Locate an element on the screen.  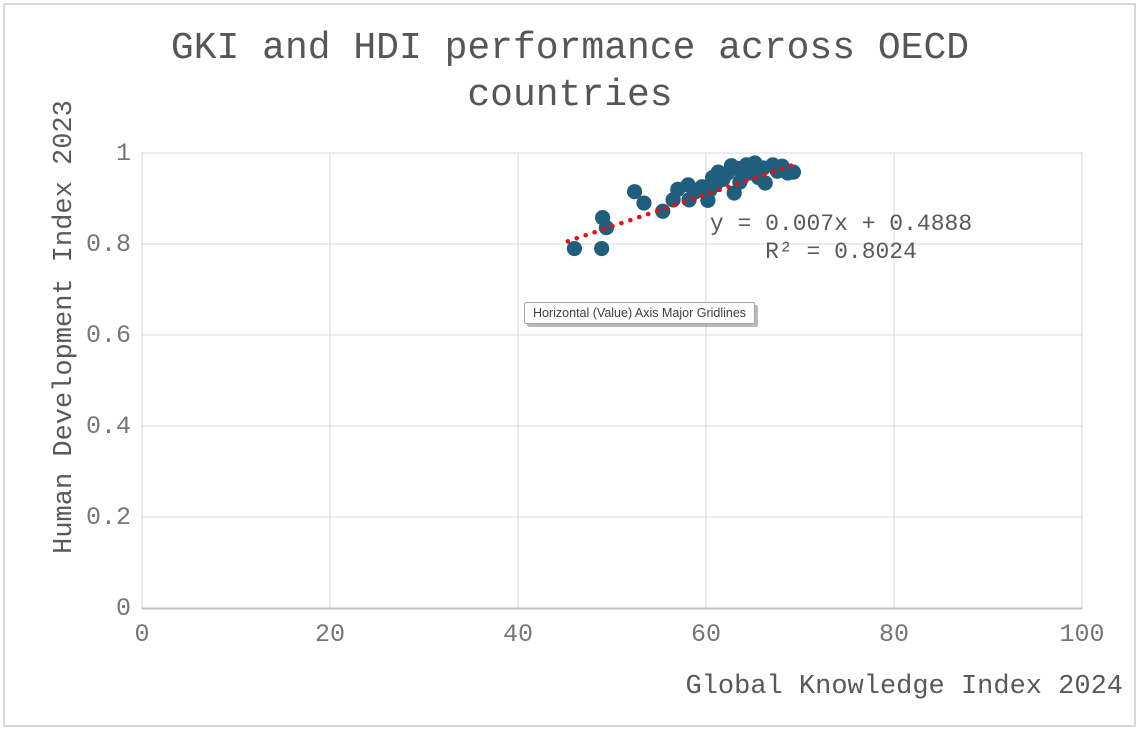
x-axis-title: Global Knowledge Index 2024 is located at coordinates (904, 687).